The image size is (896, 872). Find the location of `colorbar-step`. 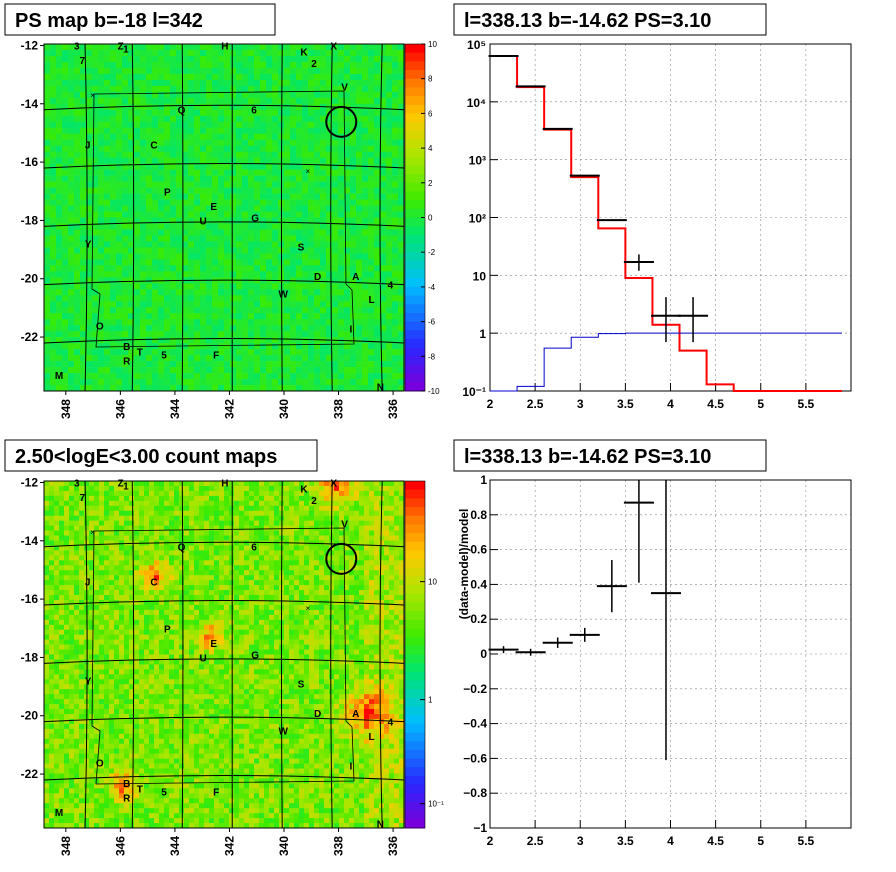

colorbar-step is located at coordinates (415, 127).